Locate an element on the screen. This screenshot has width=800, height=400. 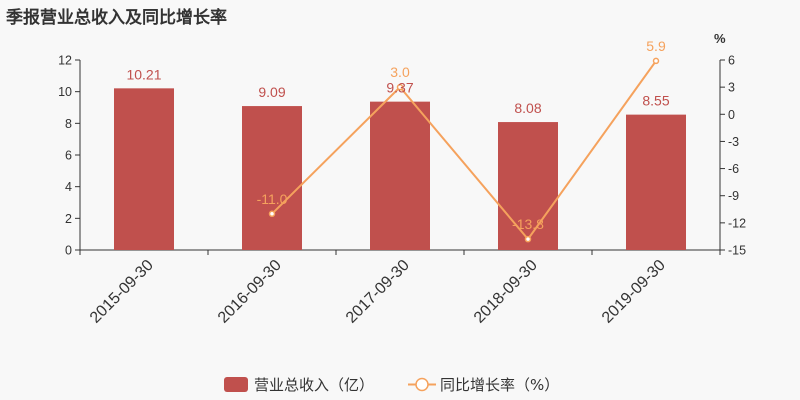
x-axis-category-label: 2019-09-30 is located at coordinates (634, 292).